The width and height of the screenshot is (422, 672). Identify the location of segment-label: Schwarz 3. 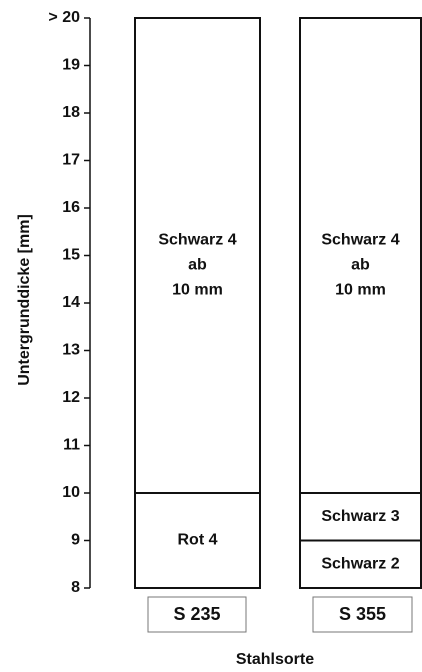
(360, 516).